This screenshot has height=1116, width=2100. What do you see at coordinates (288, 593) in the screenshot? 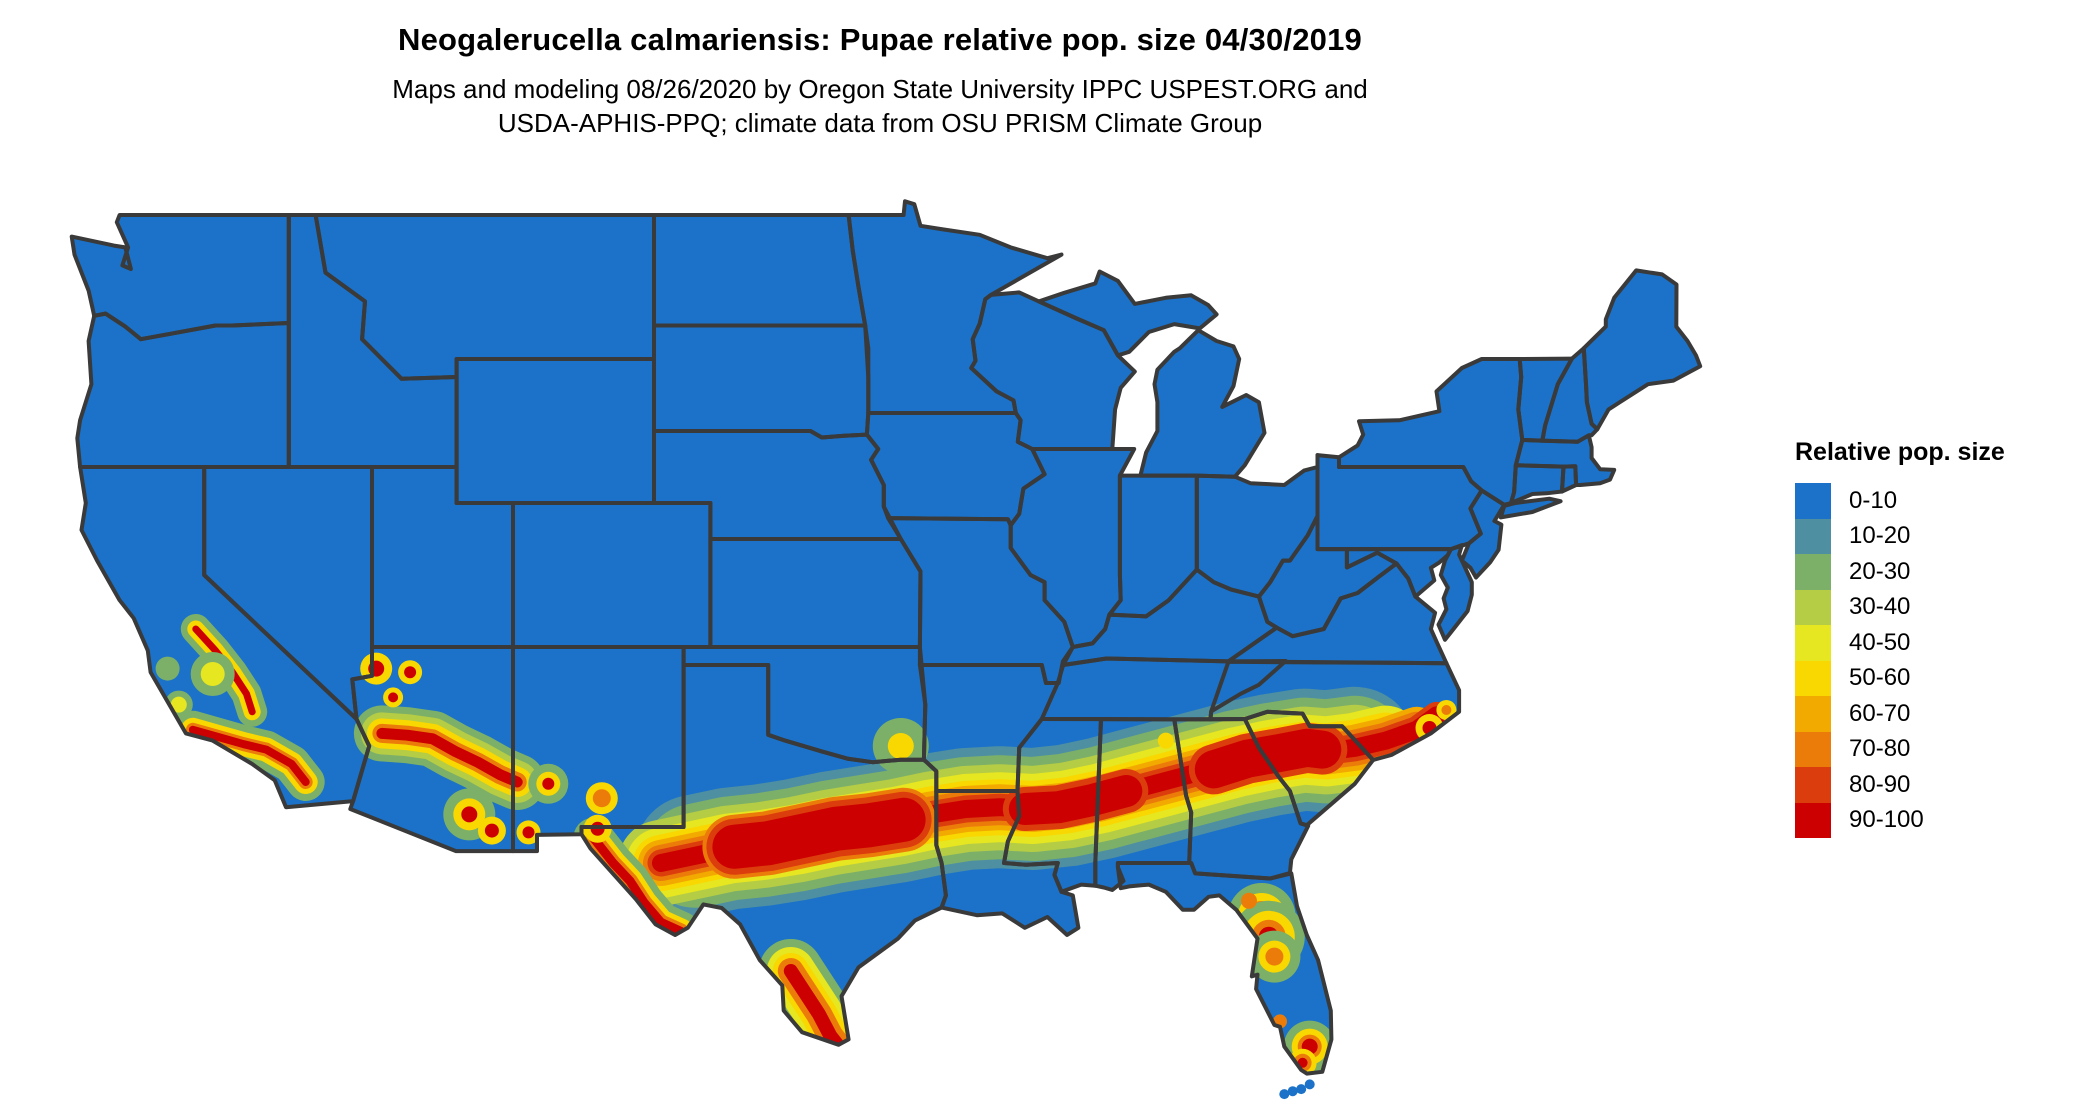
I see `state-nv` at bounding box center [288, 593].